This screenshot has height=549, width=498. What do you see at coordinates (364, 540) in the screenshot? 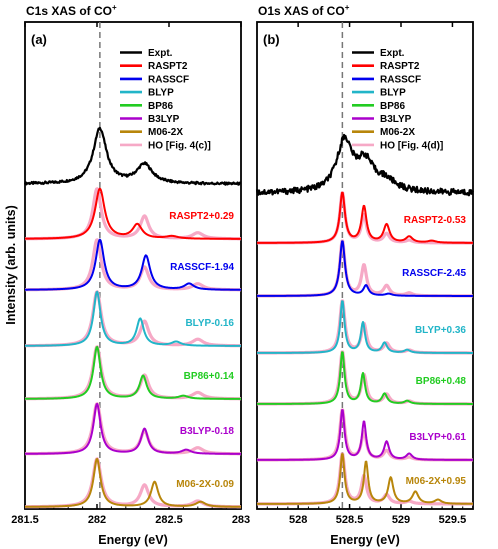
I see `panel-b-x-axis-label: Energy (eV)` at bounding box center [364, 540].